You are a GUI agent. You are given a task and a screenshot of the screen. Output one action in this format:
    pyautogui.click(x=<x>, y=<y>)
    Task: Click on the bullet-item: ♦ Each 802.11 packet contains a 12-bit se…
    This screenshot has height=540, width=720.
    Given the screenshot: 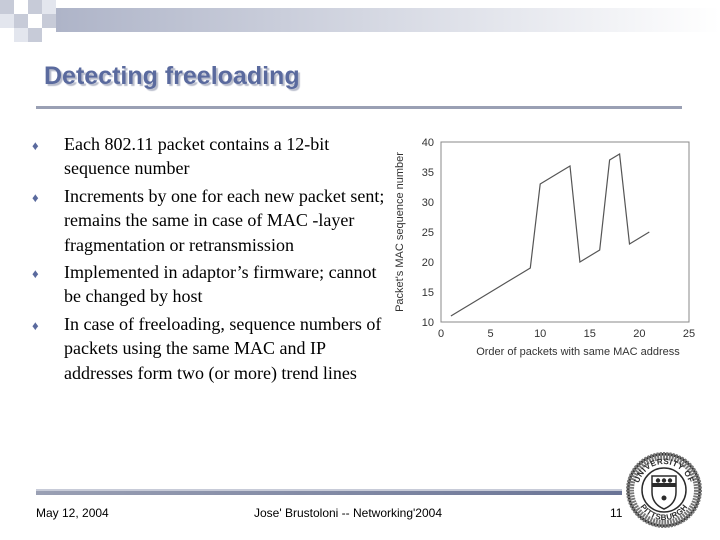 What is the action you would take?
    pyautogui.click(x=212, y=156)
    